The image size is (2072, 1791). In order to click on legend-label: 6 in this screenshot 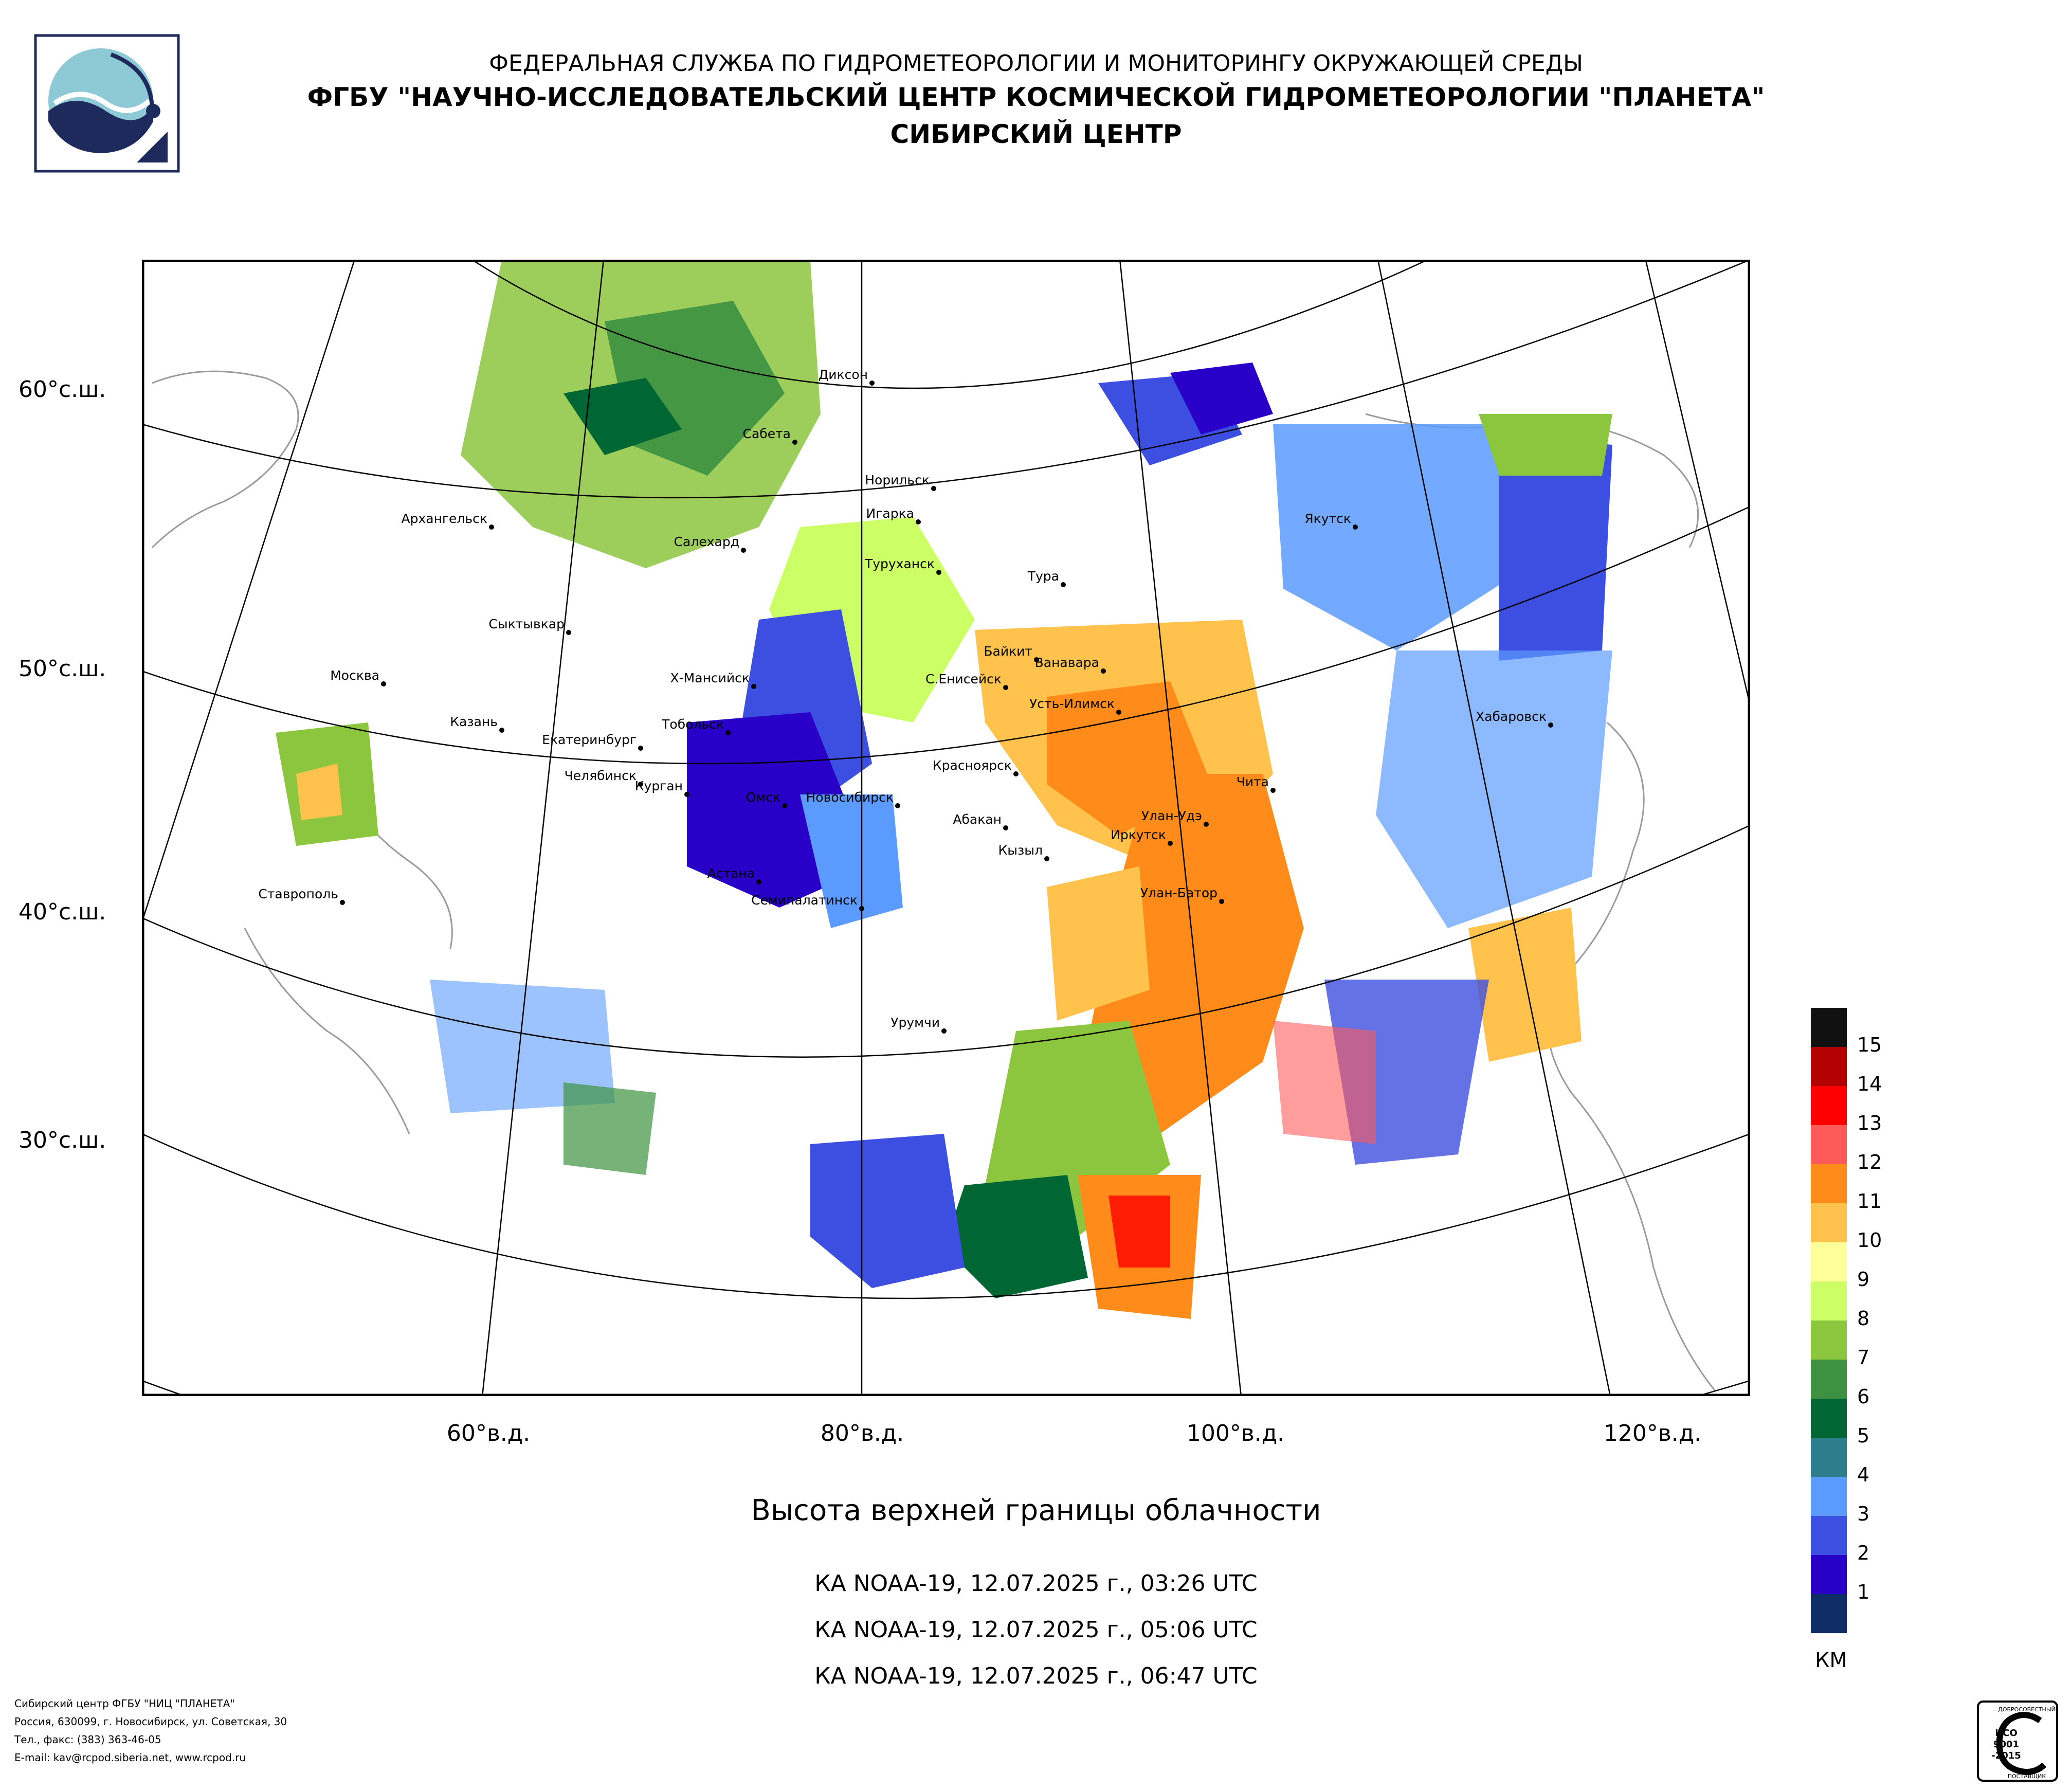, I will do `click(1863, 1396)`.